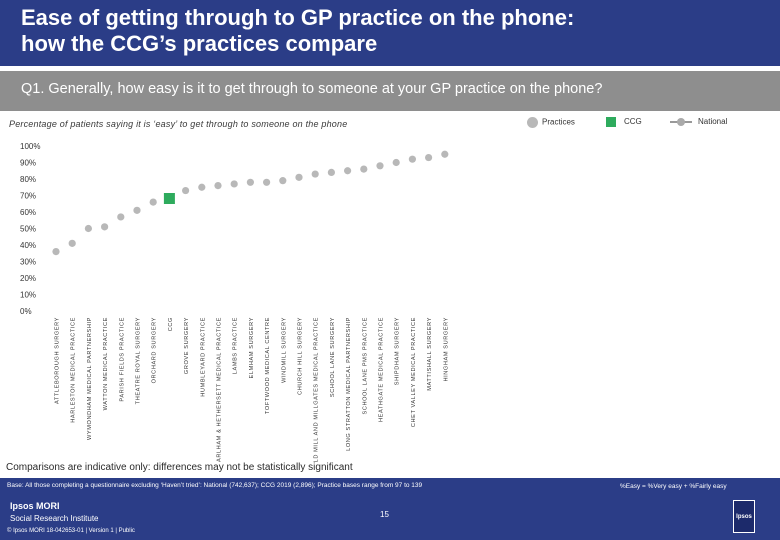  What do you see at coordinates (365, 366) in the screenshot?
I see `x-category-label: SCHOOL LANE PMS PRACTICE` at bounding box center [365, 366].